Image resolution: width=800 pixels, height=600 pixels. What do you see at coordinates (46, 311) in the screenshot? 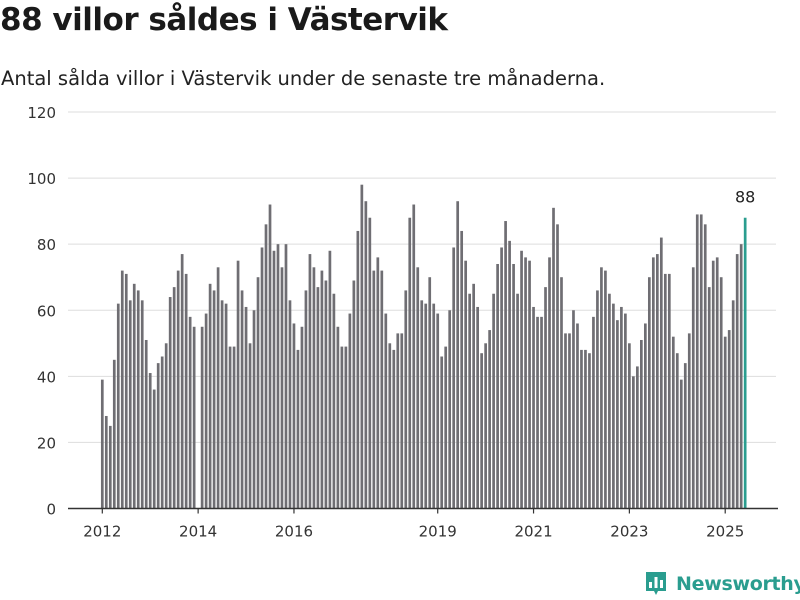
I see `y-tick-label: 60` at bounding box center [46, 311].